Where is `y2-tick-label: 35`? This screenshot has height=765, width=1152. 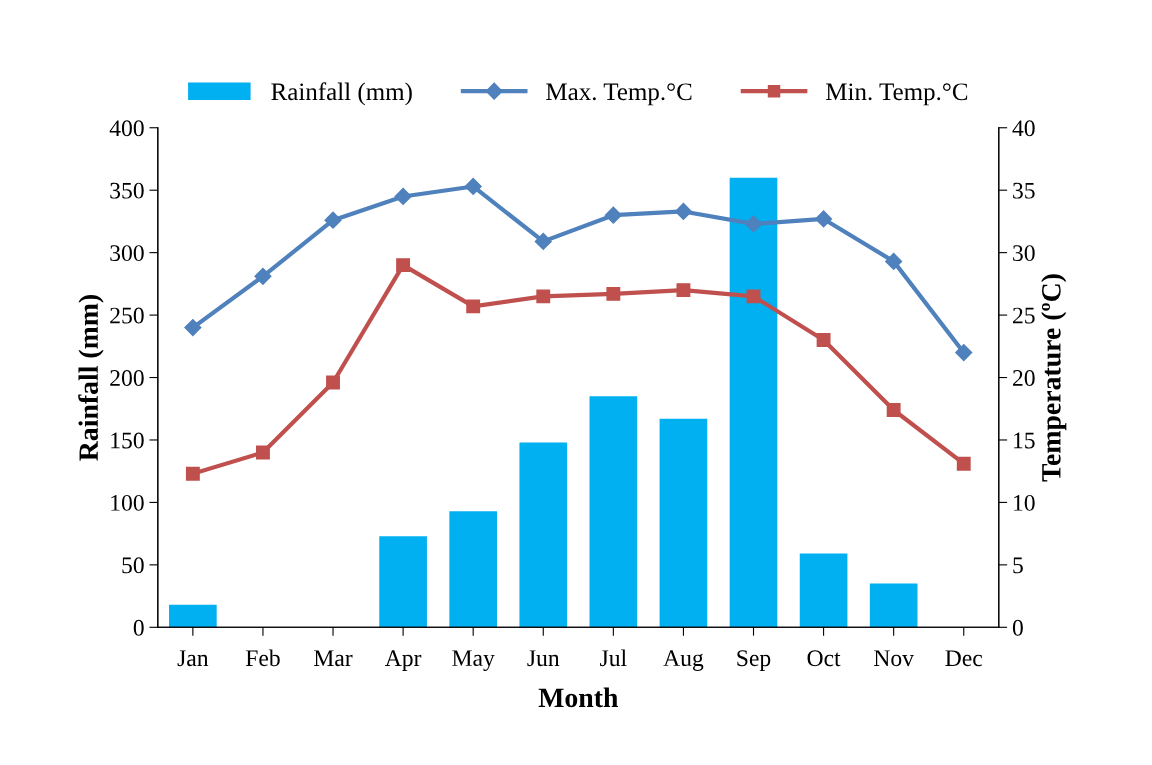
y2-tick-label: 35 is located at coordinates (1024, 190).